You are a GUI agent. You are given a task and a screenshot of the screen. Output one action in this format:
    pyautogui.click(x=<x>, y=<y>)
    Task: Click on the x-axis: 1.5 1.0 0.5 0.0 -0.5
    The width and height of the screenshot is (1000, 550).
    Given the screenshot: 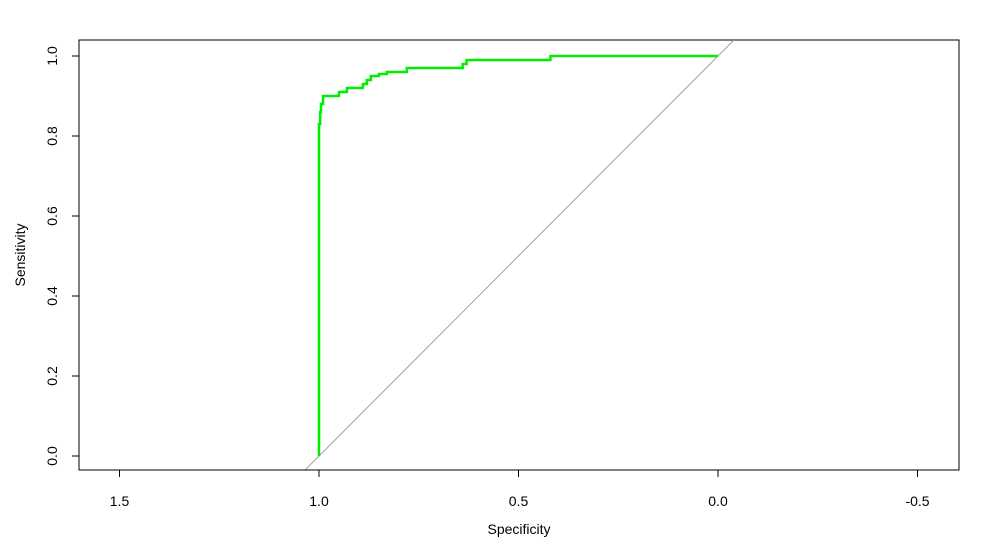 What is the action you would take?
    pyautogui.click(x=520, y=489)
    